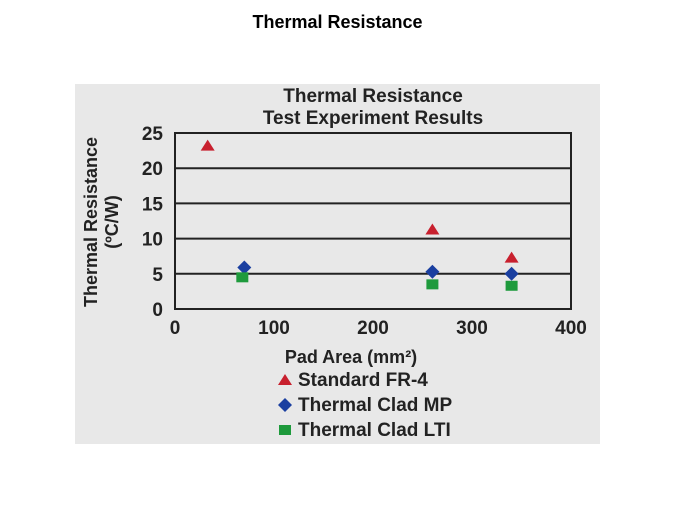 This screenshot has width=675, height=506. What do you see at coordinates (374, 430) in the screenshot?
I see `legend-label: Thermal Clad LTI` at bounding box center [374, 430].